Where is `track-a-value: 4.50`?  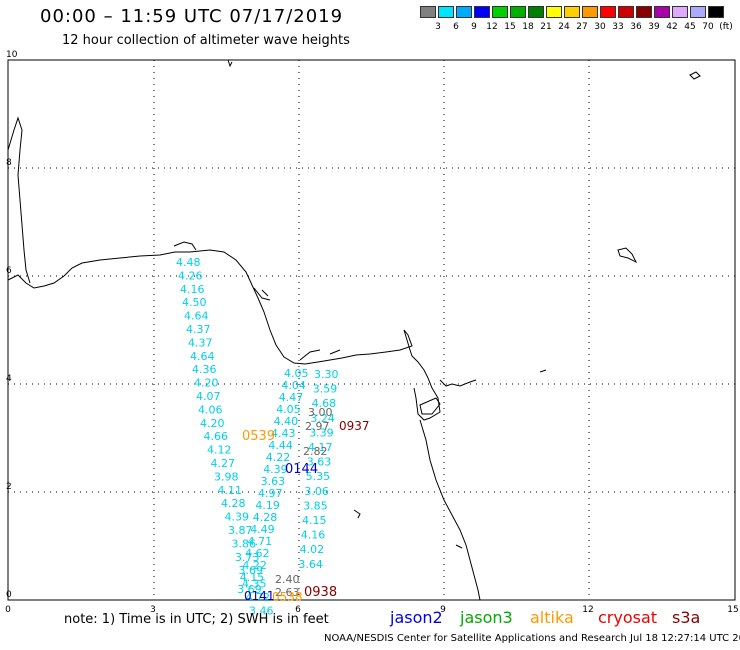
track-a-value: 4.50 is located at coordinates (194, 302).